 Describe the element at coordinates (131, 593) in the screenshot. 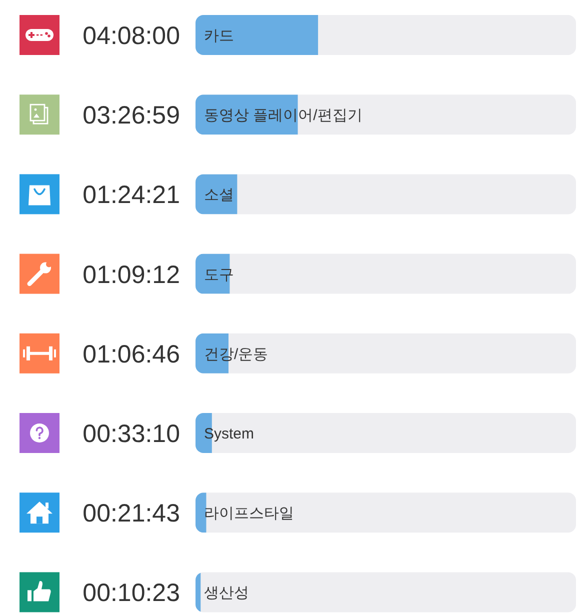

I see `data-label: 00:10:23` at that location.